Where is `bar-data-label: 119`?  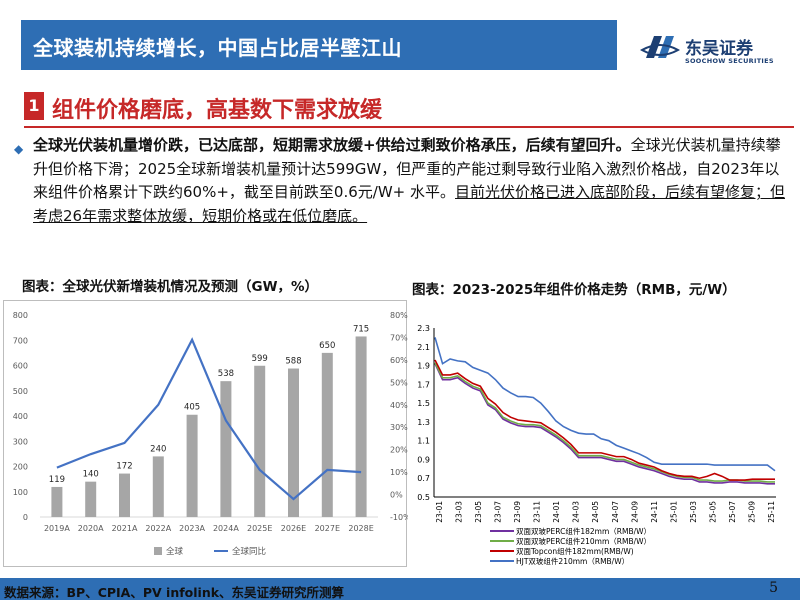
bar-data-label: 119 is located at coordinates (57, 480).